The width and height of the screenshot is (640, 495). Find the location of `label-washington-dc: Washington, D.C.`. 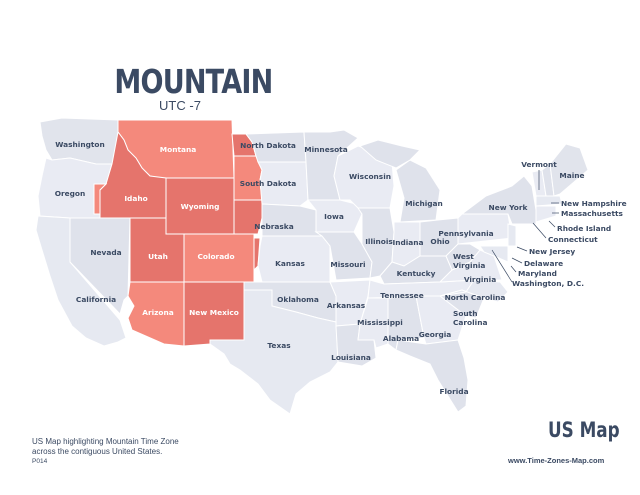

label-washington-dc: Washington, D.C. is located at coordinates (548, 283).